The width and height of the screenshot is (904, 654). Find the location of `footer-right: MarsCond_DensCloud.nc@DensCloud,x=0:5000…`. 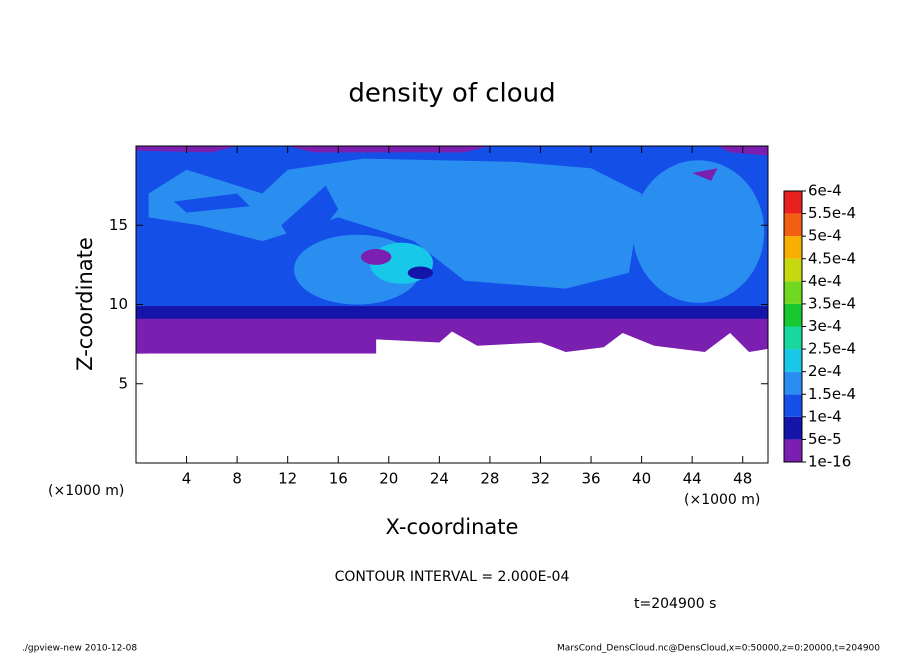

footer-right: MarsCond_DensCloud.nc@DensCloud,x=0:5000… is located at coordinates (718, 649).